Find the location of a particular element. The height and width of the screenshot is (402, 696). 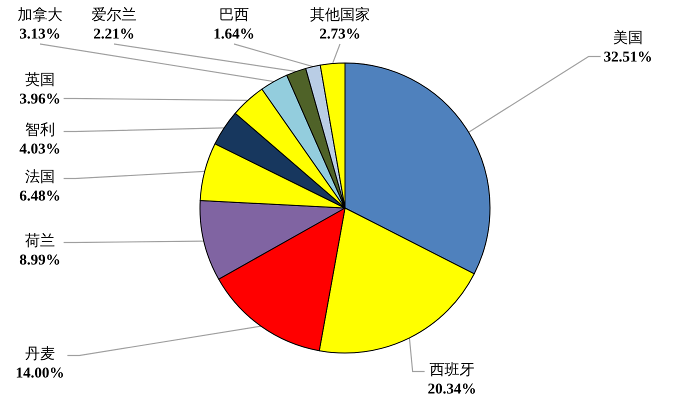

data-label: 3.13% is located at coordinates (40, 34).